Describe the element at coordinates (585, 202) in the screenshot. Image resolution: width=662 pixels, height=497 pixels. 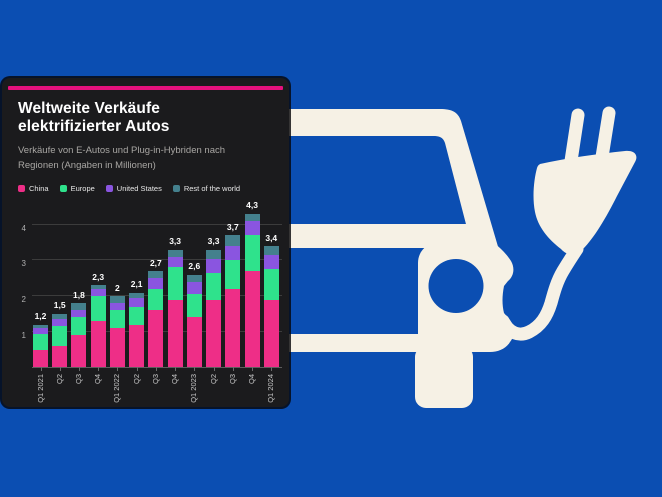
I see `charging-plug` at that location.